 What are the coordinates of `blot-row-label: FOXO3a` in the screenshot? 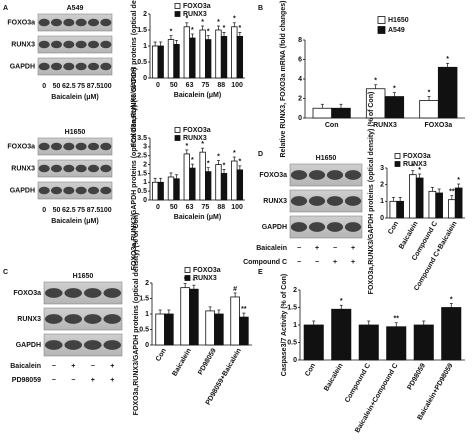 It's located at (21, 22).